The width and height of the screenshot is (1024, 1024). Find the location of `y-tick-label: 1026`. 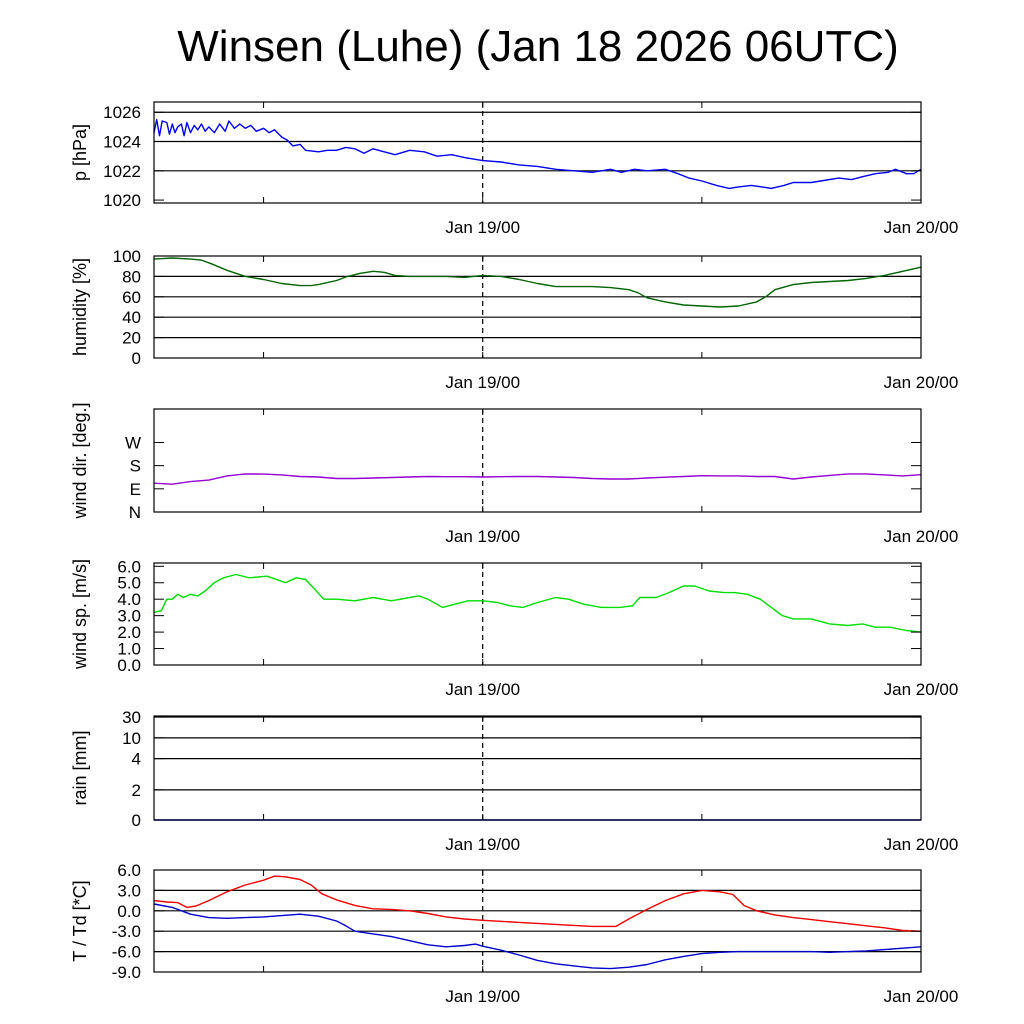

y-tick-label: 1026 is located at coordinates (122, 112).